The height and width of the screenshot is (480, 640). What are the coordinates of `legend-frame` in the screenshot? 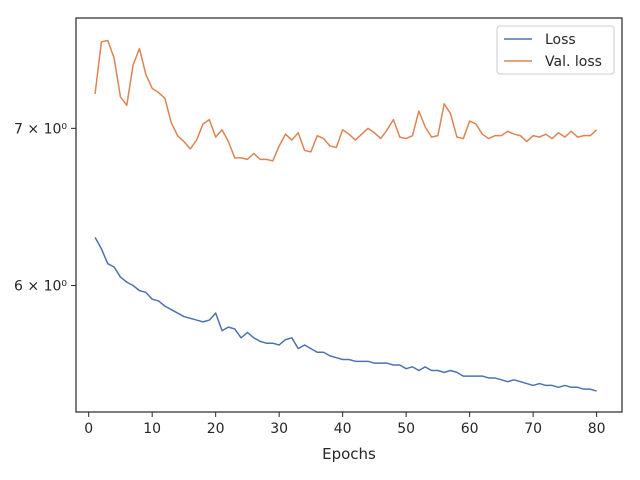 It's located at (555, 50).